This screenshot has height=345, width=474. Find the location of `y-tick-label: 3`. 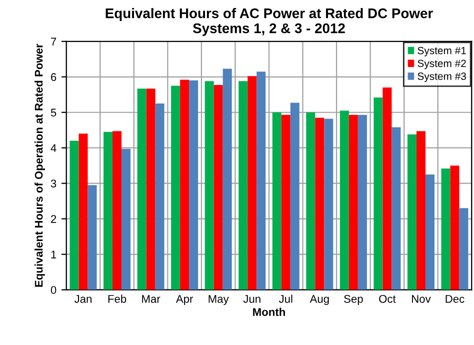

y-tick-label: 3 is located at coordinates (53, 184).